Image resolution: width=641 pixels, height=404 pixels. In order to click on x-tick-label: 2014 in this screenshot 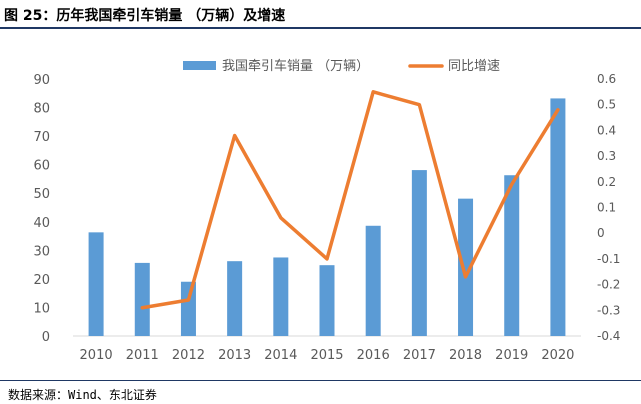, I will do `click(280, 355)`.